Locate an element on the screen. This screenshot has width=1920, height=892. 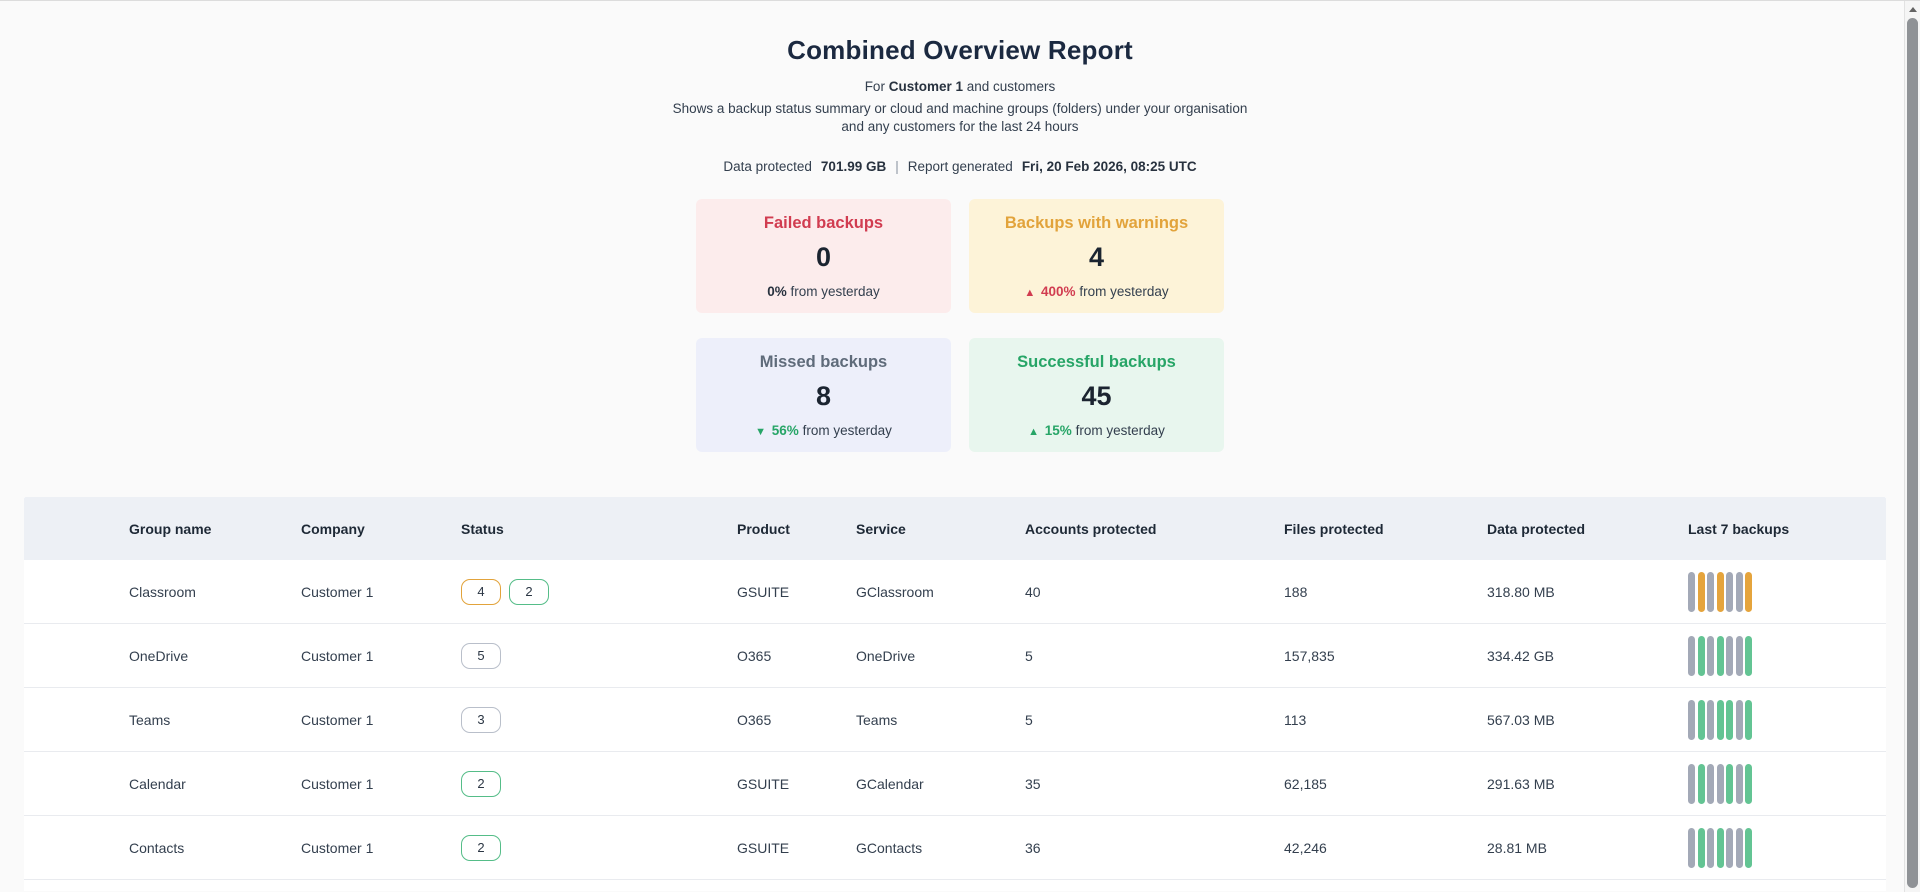
col-data-protected: Data protected is located at coordinates (1536, 528).